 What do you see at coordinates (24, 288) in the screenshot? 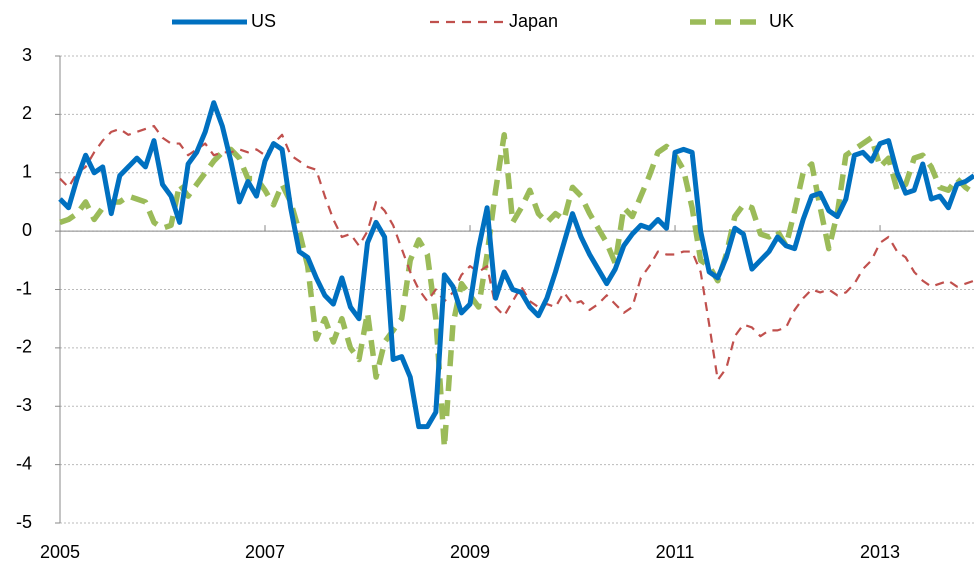
I see `y-tick-label: -1` at bounding box center [24, 288].